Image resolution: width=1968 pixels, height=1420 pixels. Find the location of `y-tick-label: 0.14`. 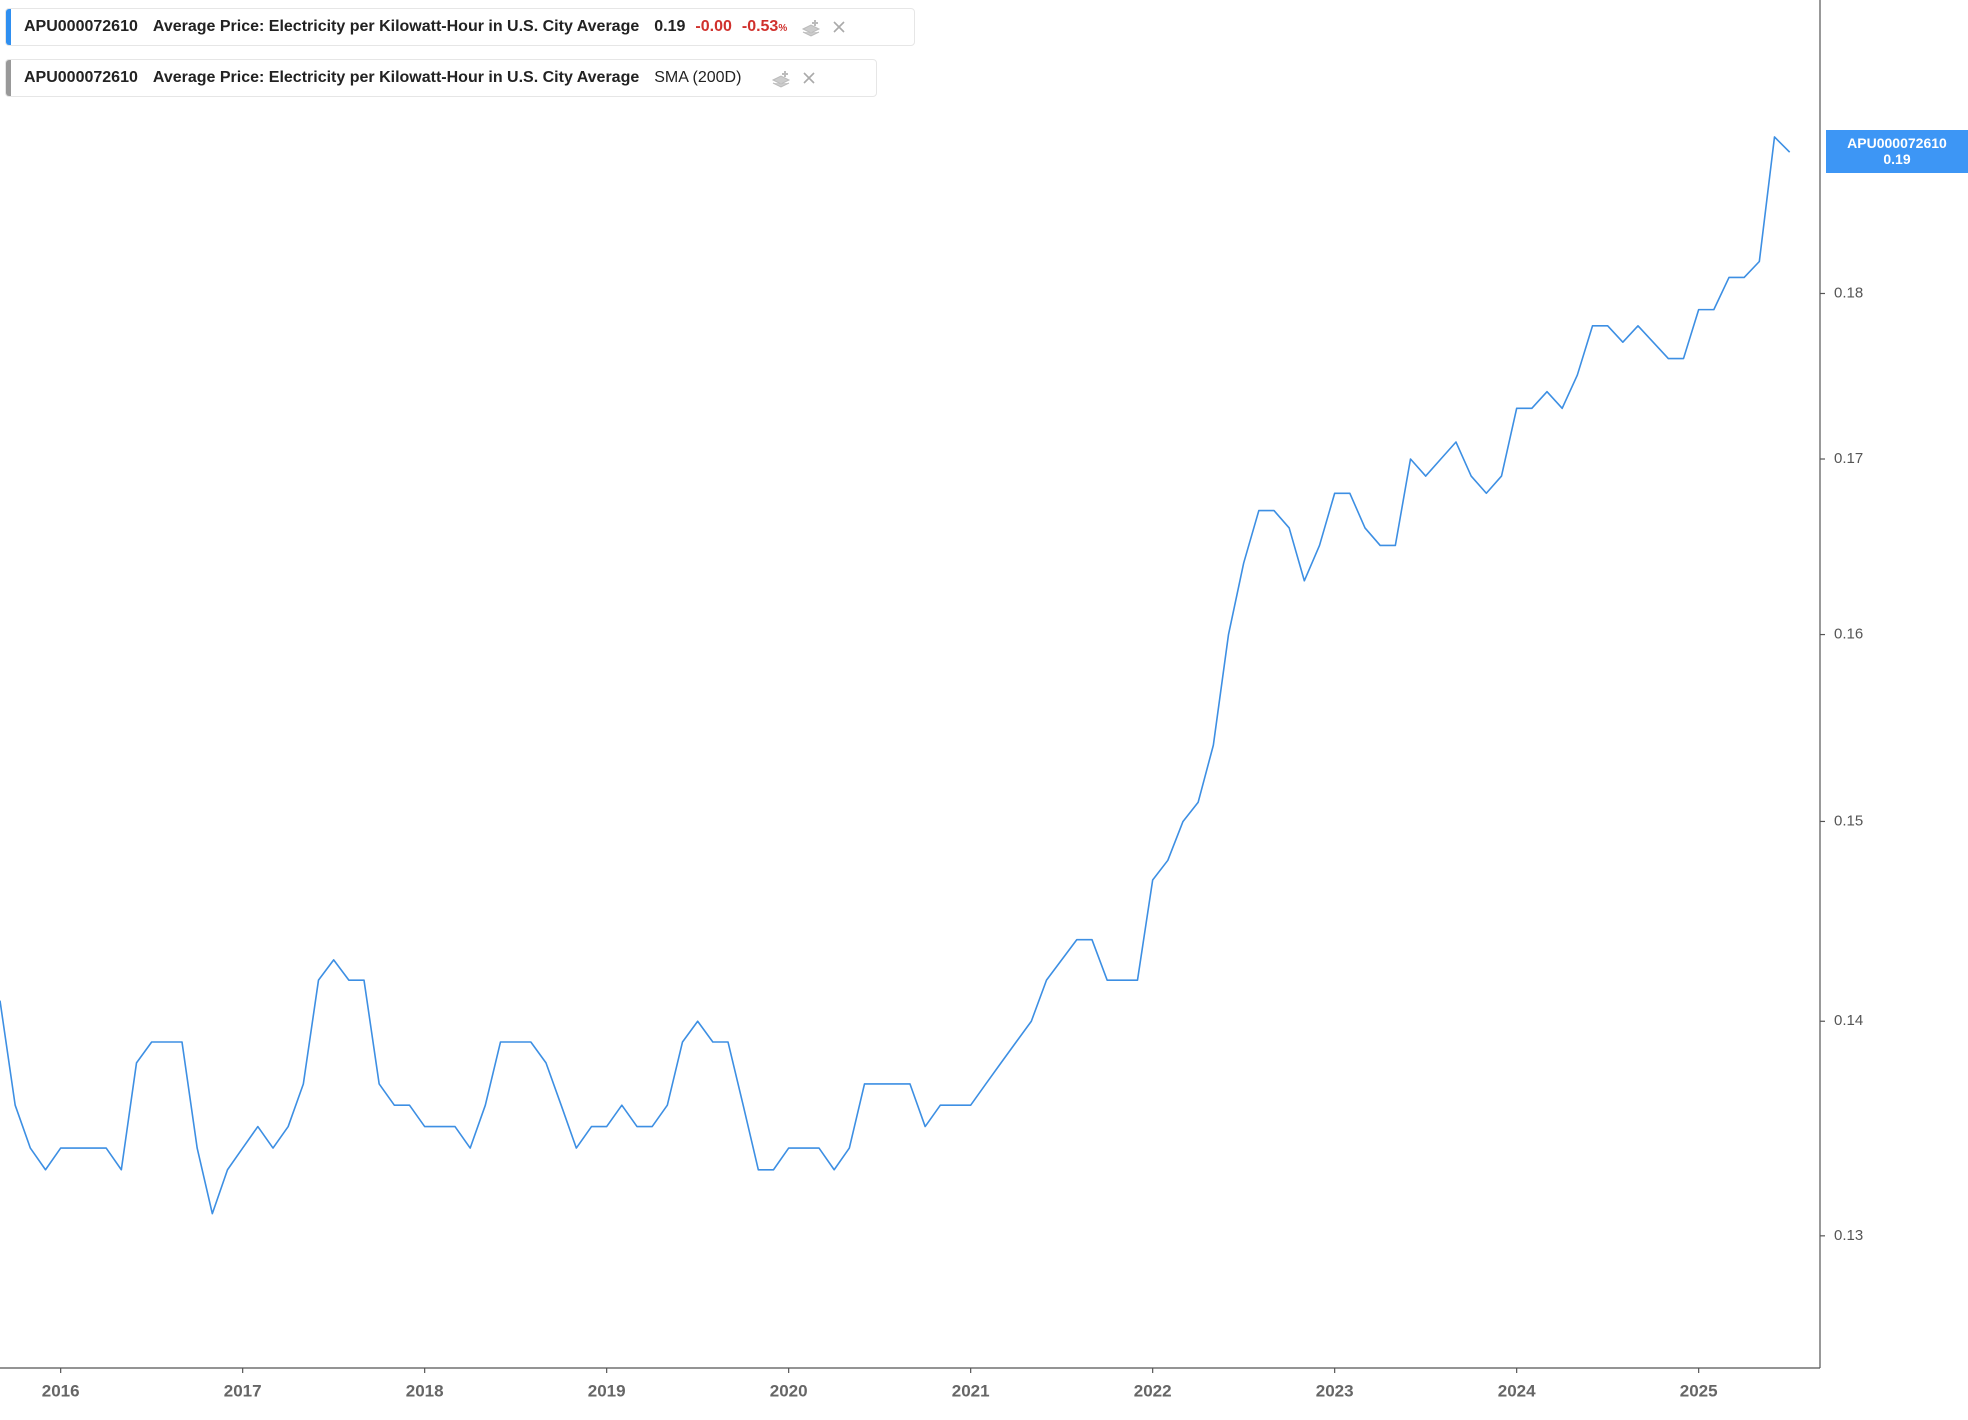

y-tick-label: 0.14 is located at coordinates (1848, 1020).